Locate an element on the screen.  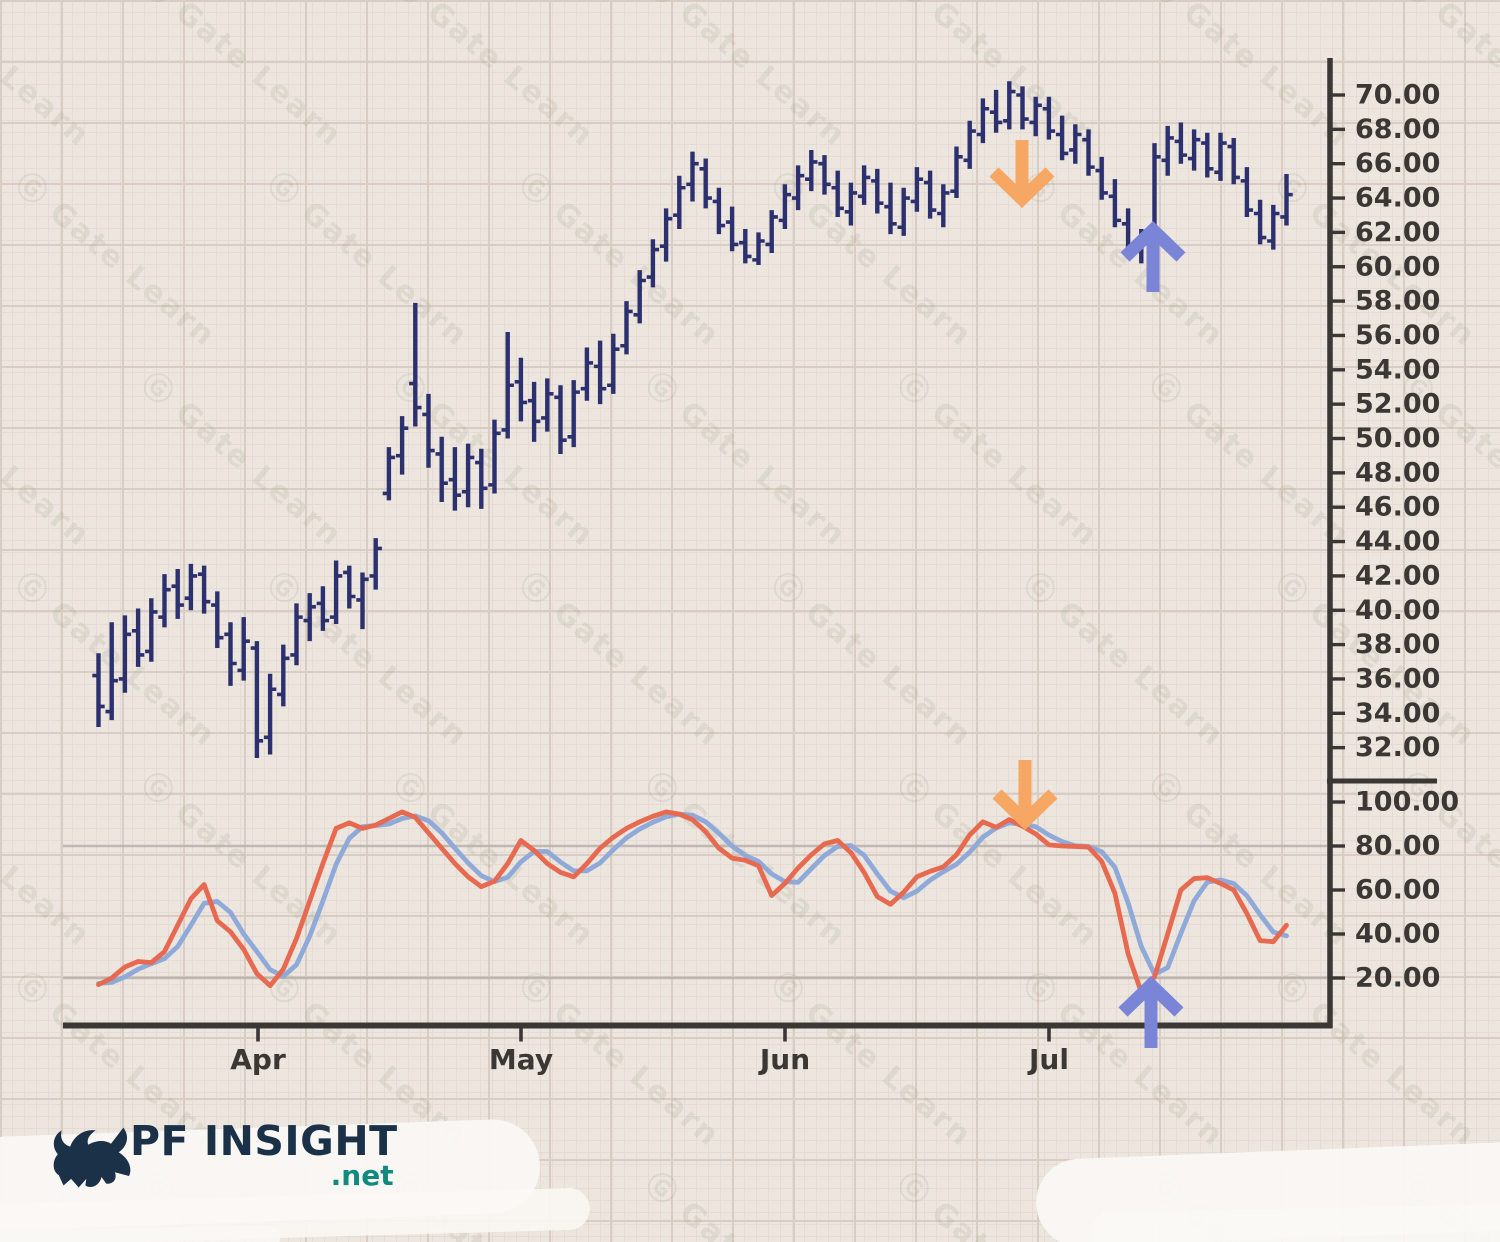
month-label: May is located at coordinates (521, 1059).